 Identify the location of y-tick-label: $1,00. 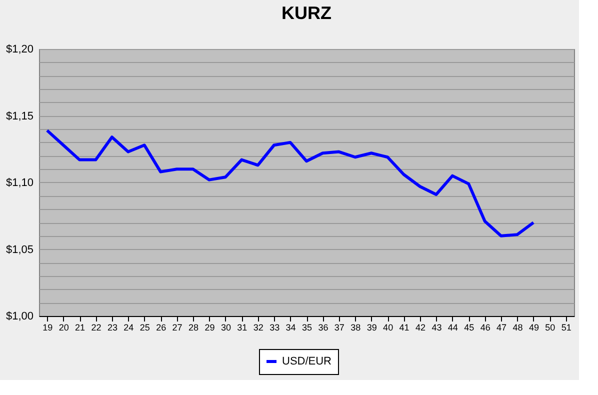
(20, 316).